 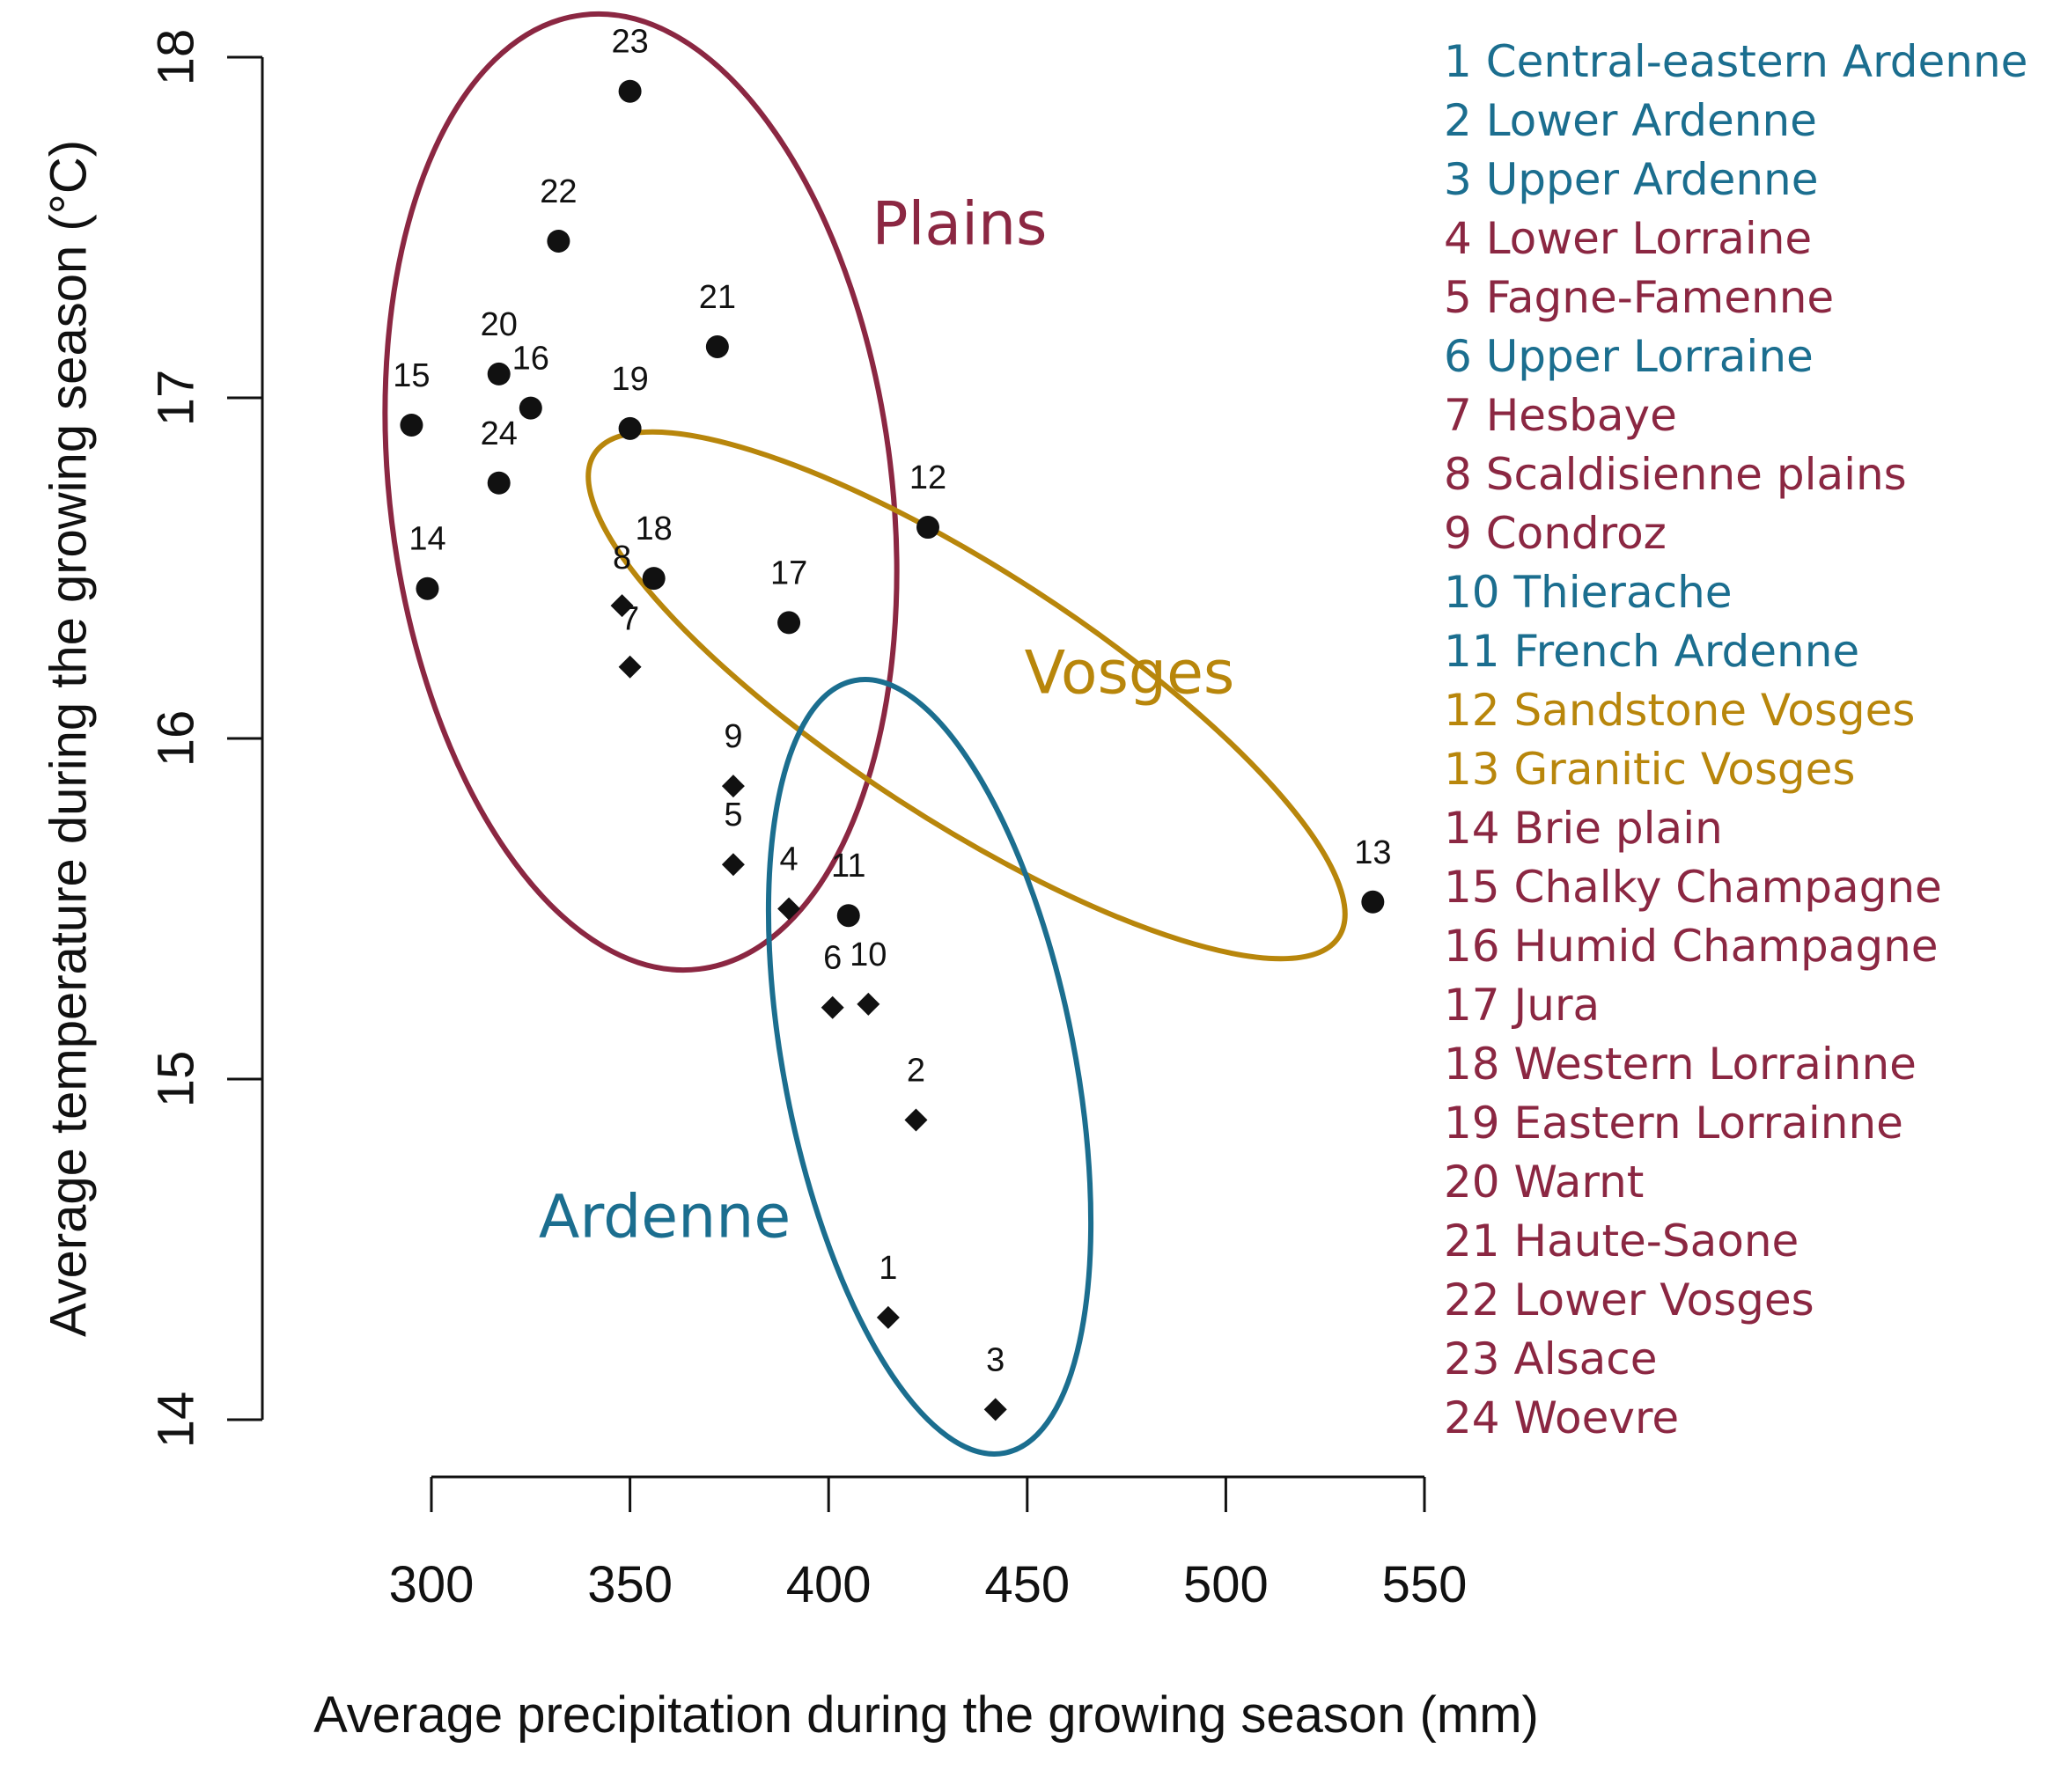 What do you see at coordinates (1629, 356) in the screenshot?
I see `legend-item: 6 Upper Lorraine` at bounding box center [1629, 356].